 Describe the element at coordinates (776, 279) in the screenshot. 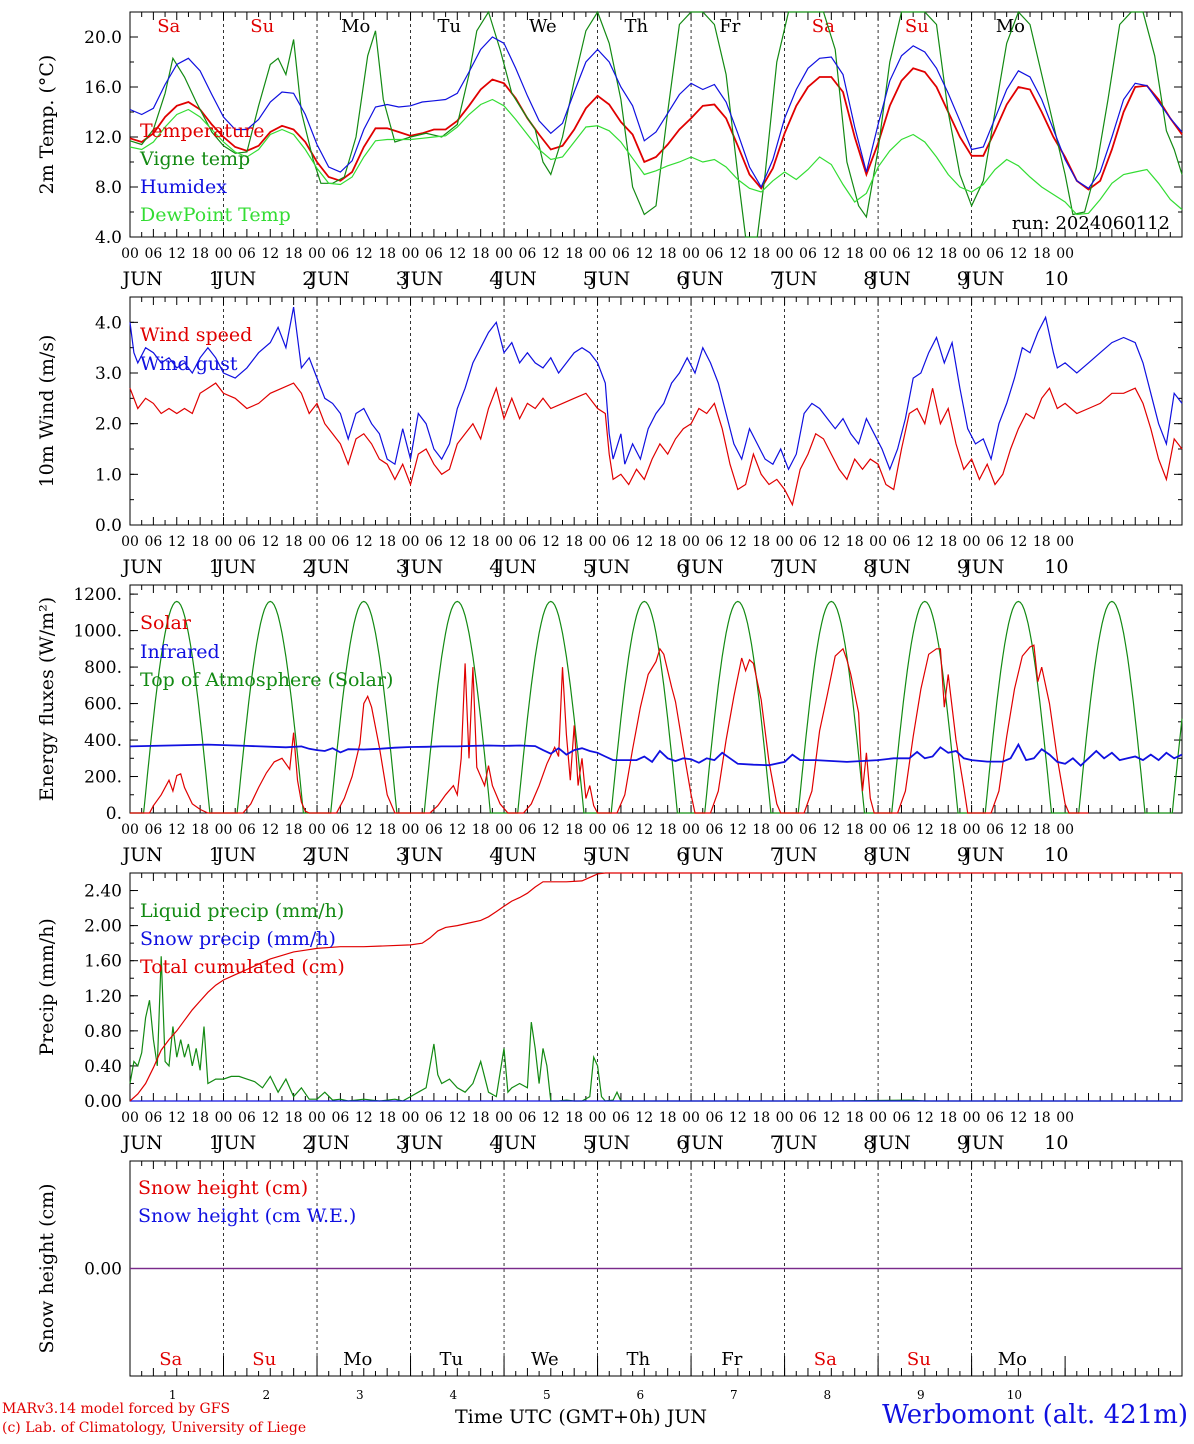

I see `temp-day-number: 7` at that location.